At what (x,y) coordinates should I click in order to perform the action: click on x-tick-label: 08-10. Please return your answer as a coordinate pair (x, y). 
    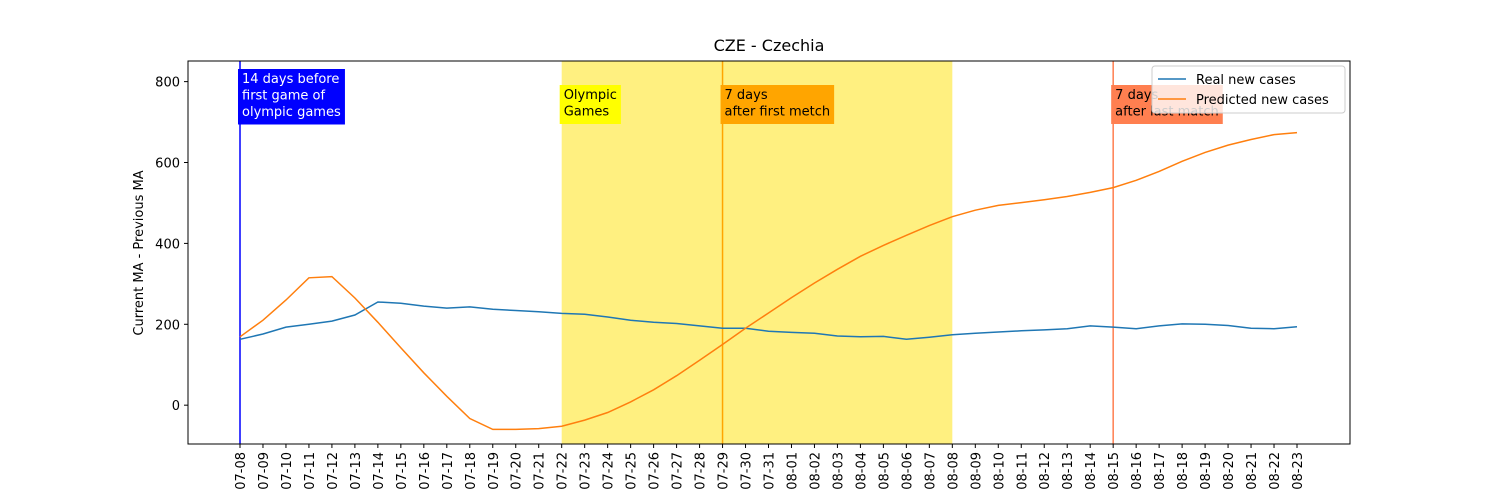
    Looking at the image, I should click on (999, 471).